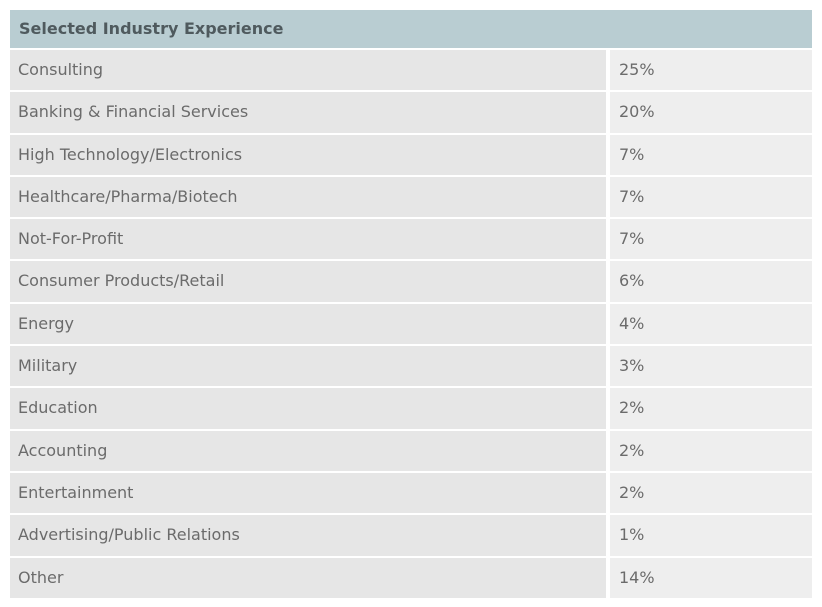 The height and width of the screenshot is (607, 822). I want to click on percent-cell: 3%, so click(711, 366).